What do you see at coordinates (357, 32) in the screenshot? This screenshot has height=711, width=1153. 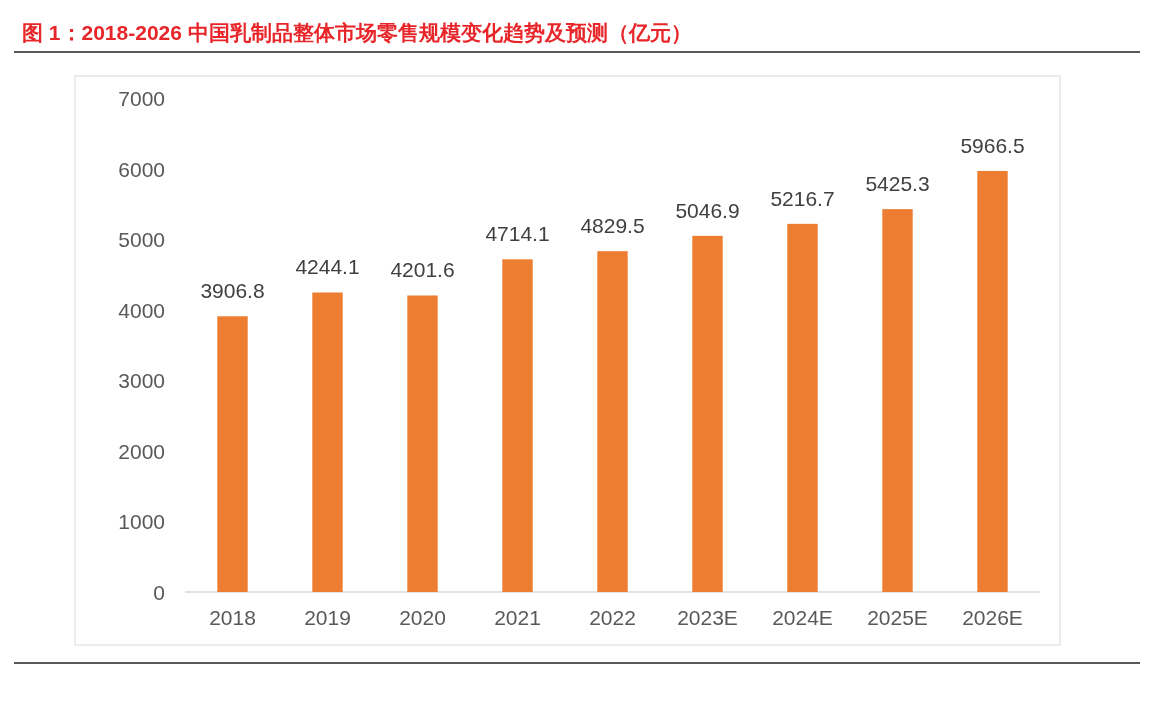 I see `chart-title: 图 1：2018-2026 中国乳制品整体市场零售规模变化趋势及预测（亿元）` at bounding box center [357, 32].